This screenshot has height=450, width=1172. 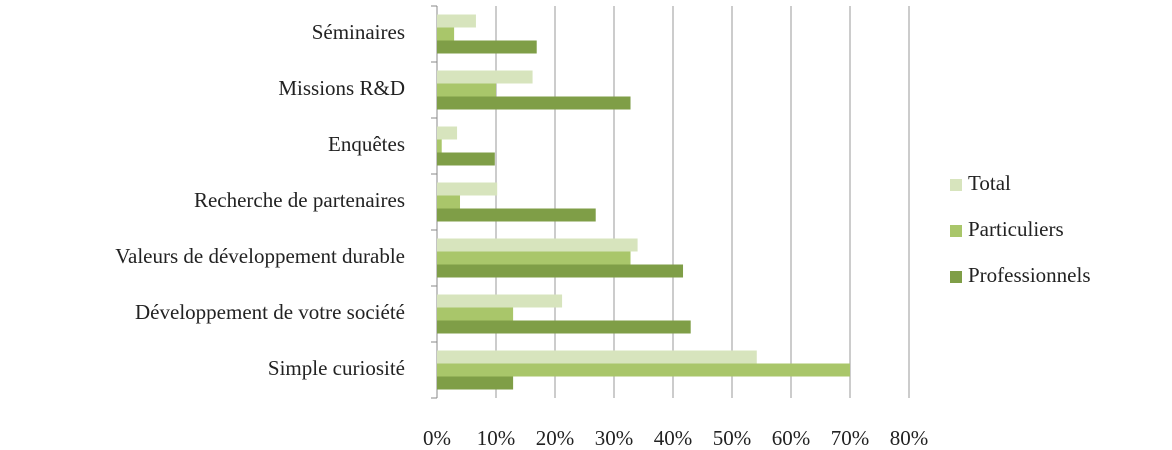 What do you see at coordinates (732, 438) in the screenshot?
I see `x-tick-label: 50%` at bounding box center [732, 438].